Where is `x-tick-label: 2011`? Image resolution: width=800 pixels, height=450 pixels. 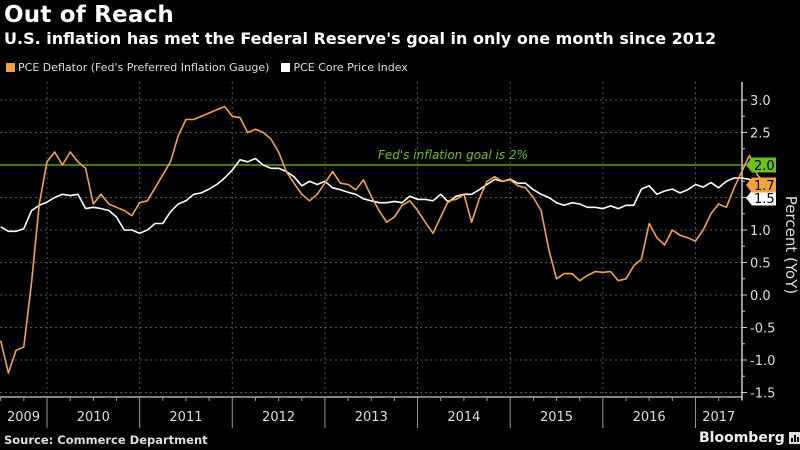
x-tick-label: 2011 is located at coordinates (185, 417).